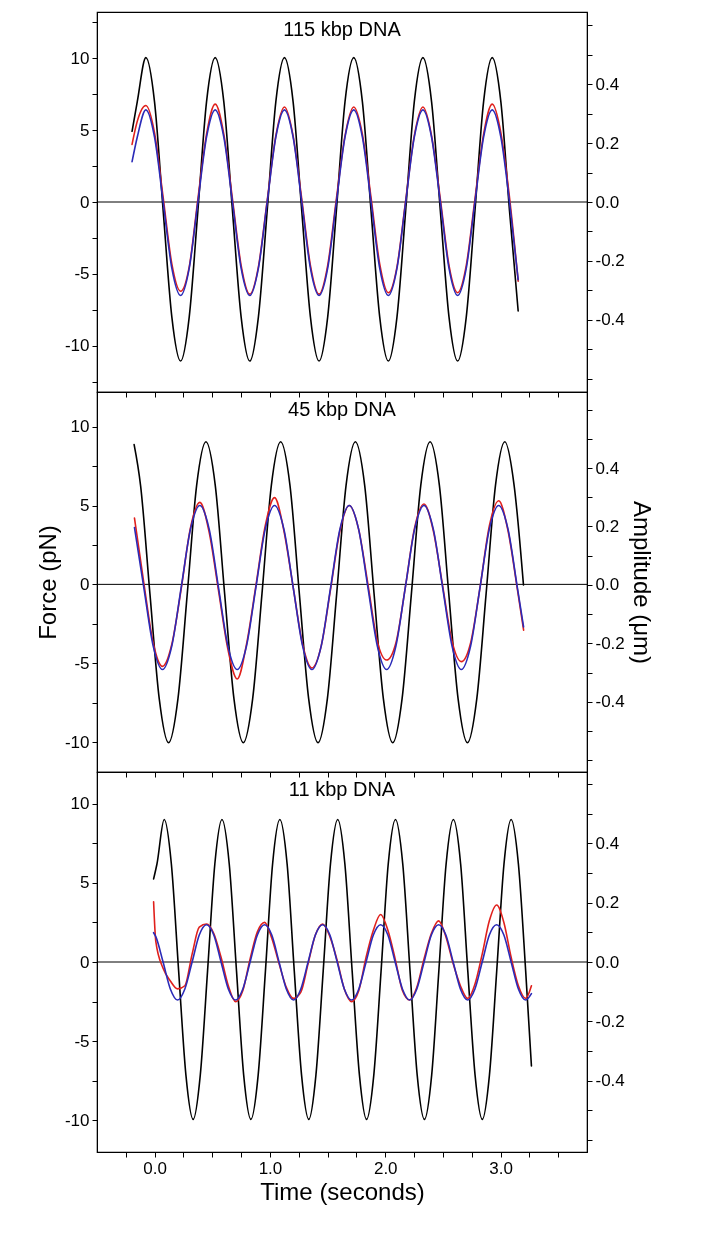 Image resolution: width=706 pixels, height=1252 pixels. What do you see at coordinates (342, 789) in the screenshot?
I see `chart-title: 11 kbp DNA` at bounding box center [342, 789].